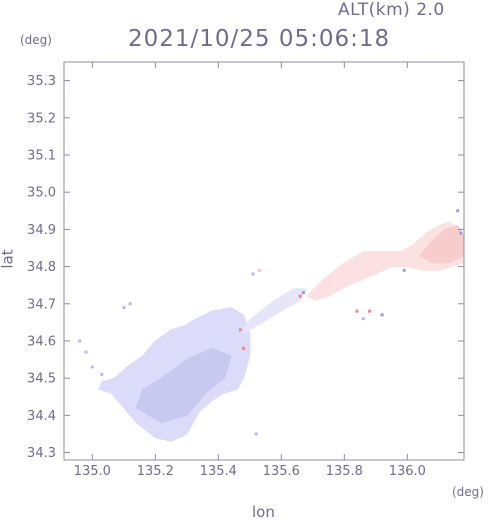 The width and height of the screenshot is (491, 521). What do you see at coordinates (155, 471) in the screenshot?
I see `x-tick-label: 135.2` at bounding box center [155, 471].